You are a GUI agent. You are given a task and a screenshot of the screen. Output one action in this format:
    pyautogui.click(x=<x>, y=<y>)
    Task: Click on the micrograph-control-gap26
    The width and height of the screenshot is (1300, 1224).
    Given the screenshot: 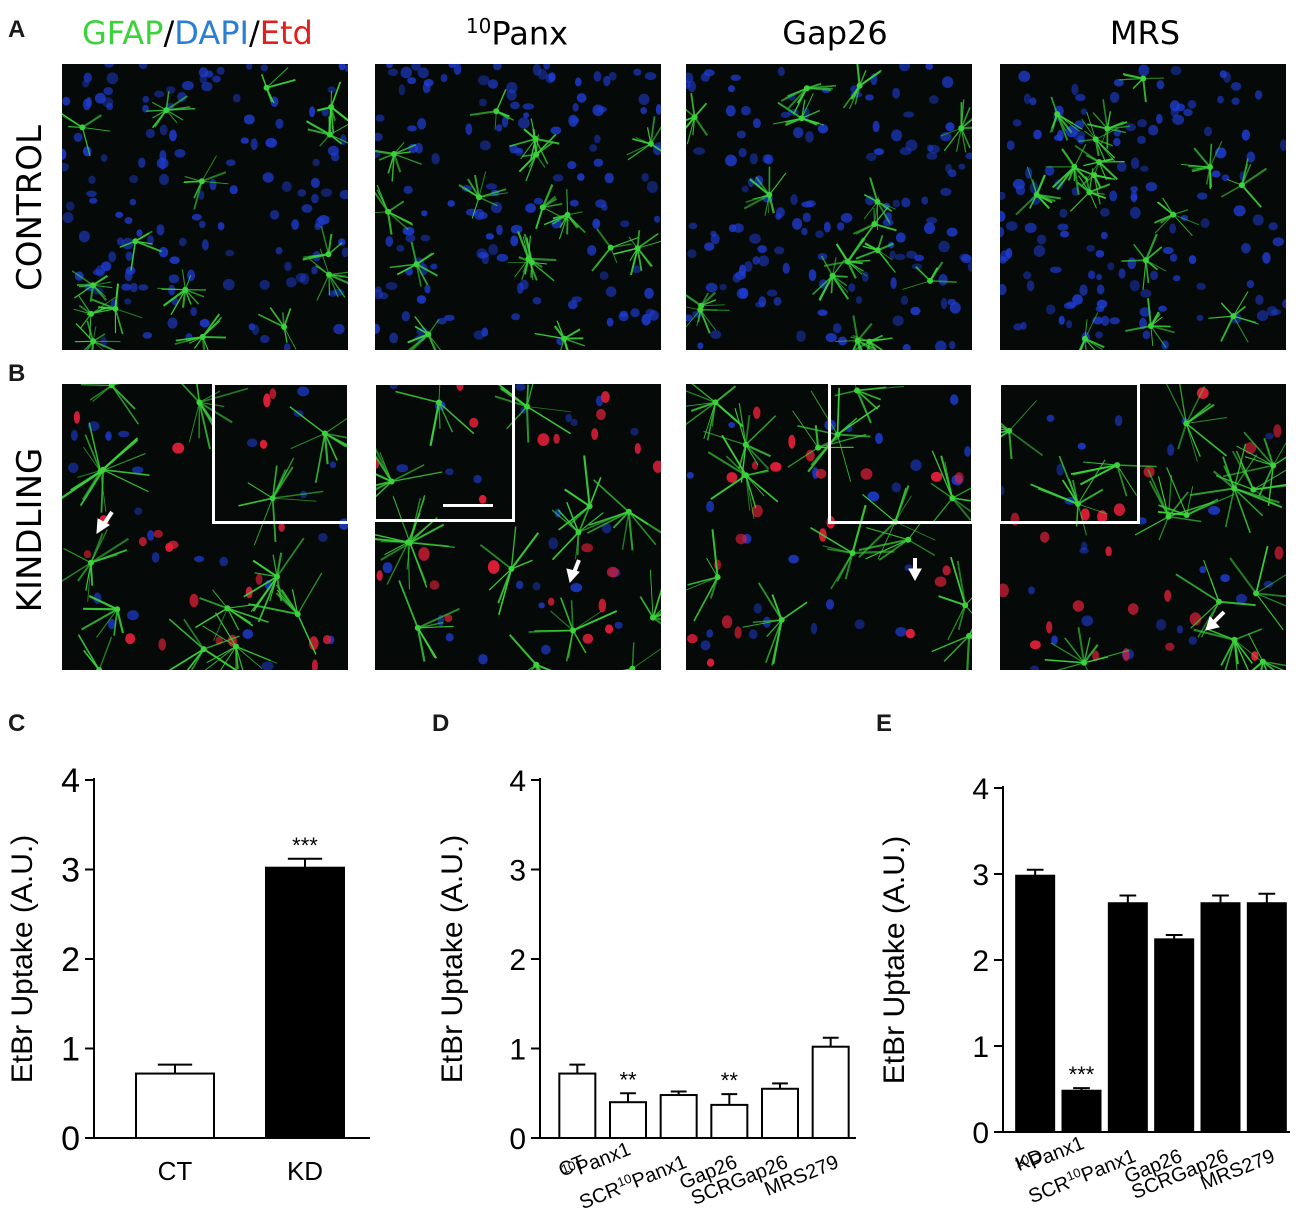 What is the action you would take?
    pyautogui.click(x=829, y=207)
    